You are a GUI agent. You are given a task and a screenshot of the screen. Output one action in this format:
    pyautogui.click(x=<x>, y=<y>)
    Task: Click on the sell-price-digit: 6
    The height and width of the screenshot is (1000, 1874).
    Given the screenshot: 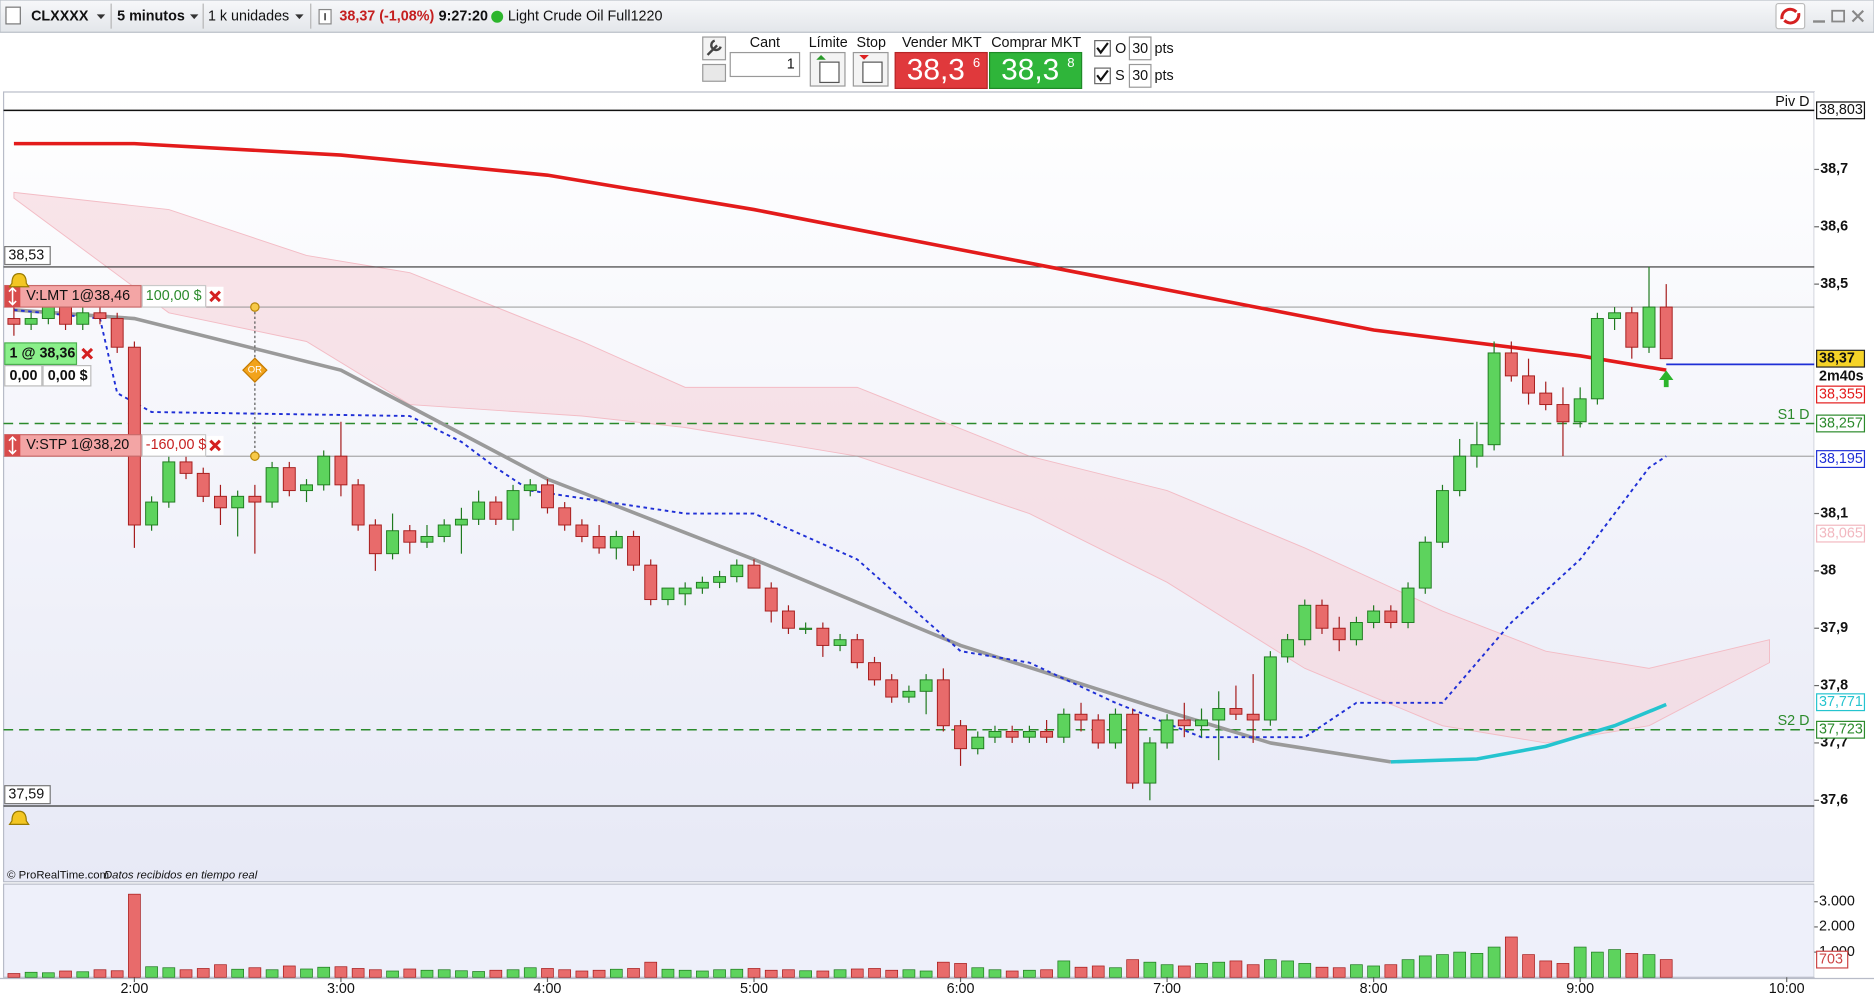 What is the action you would take?
    pyautogui.click(x=976, y=62)
    